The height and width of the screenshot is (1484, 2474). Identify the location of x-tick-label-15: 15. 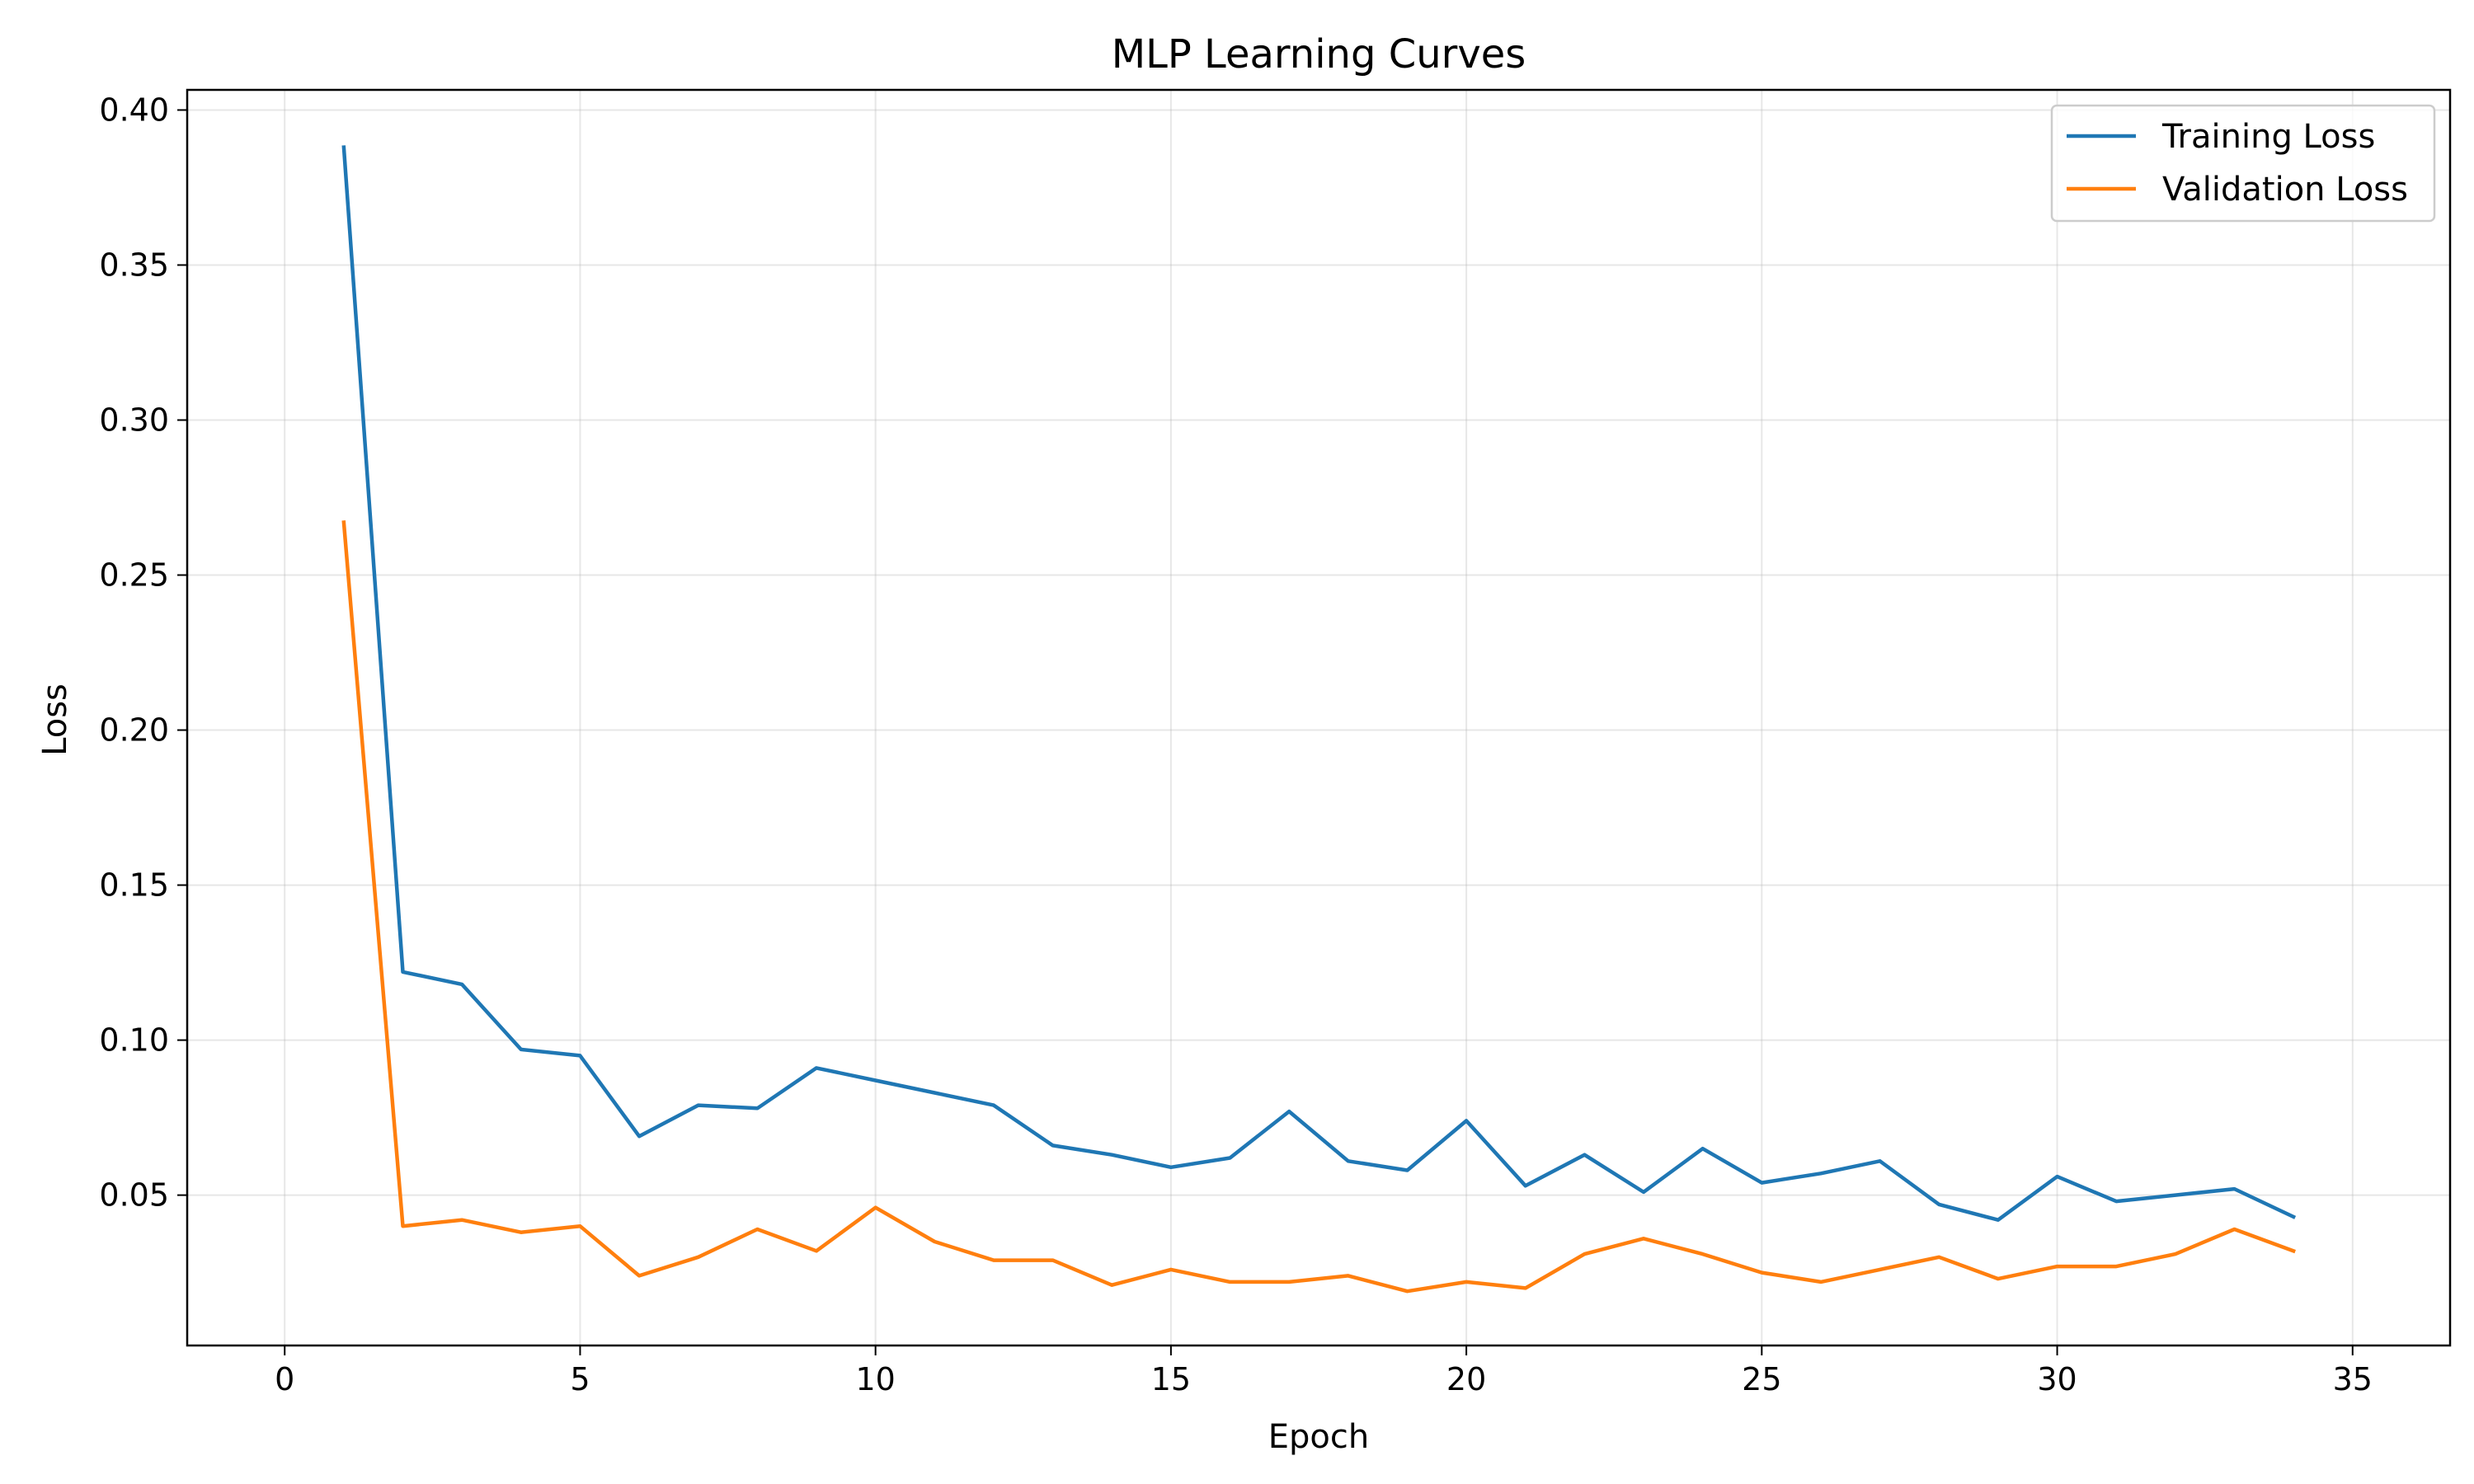
(1171, 1379).